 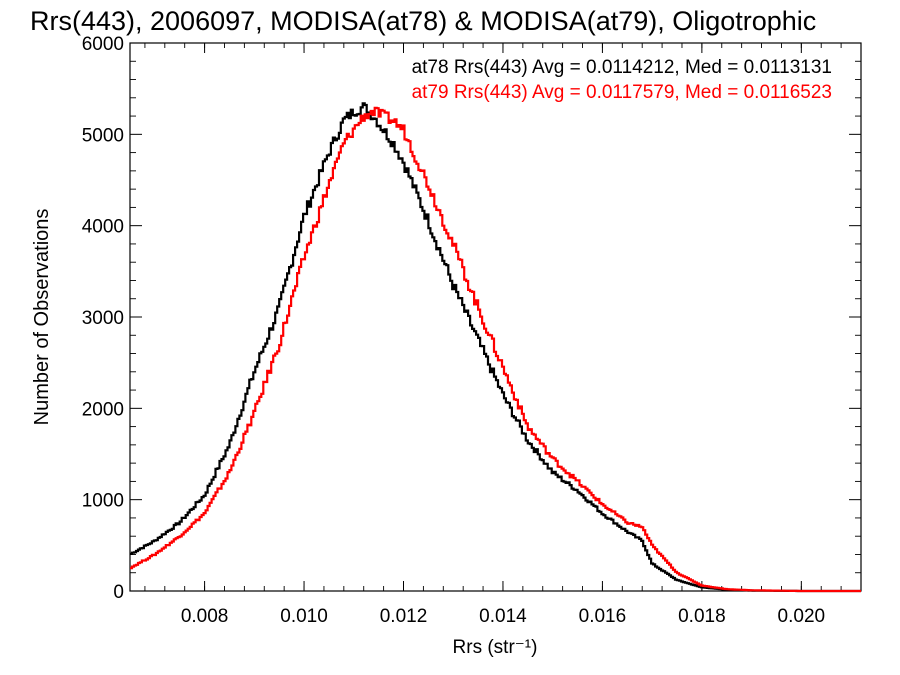 What do you see at coordinates (42, 317) in the screenshot?
I see `y-axis-label: Number of Observations` at bounding box center [42, 317].